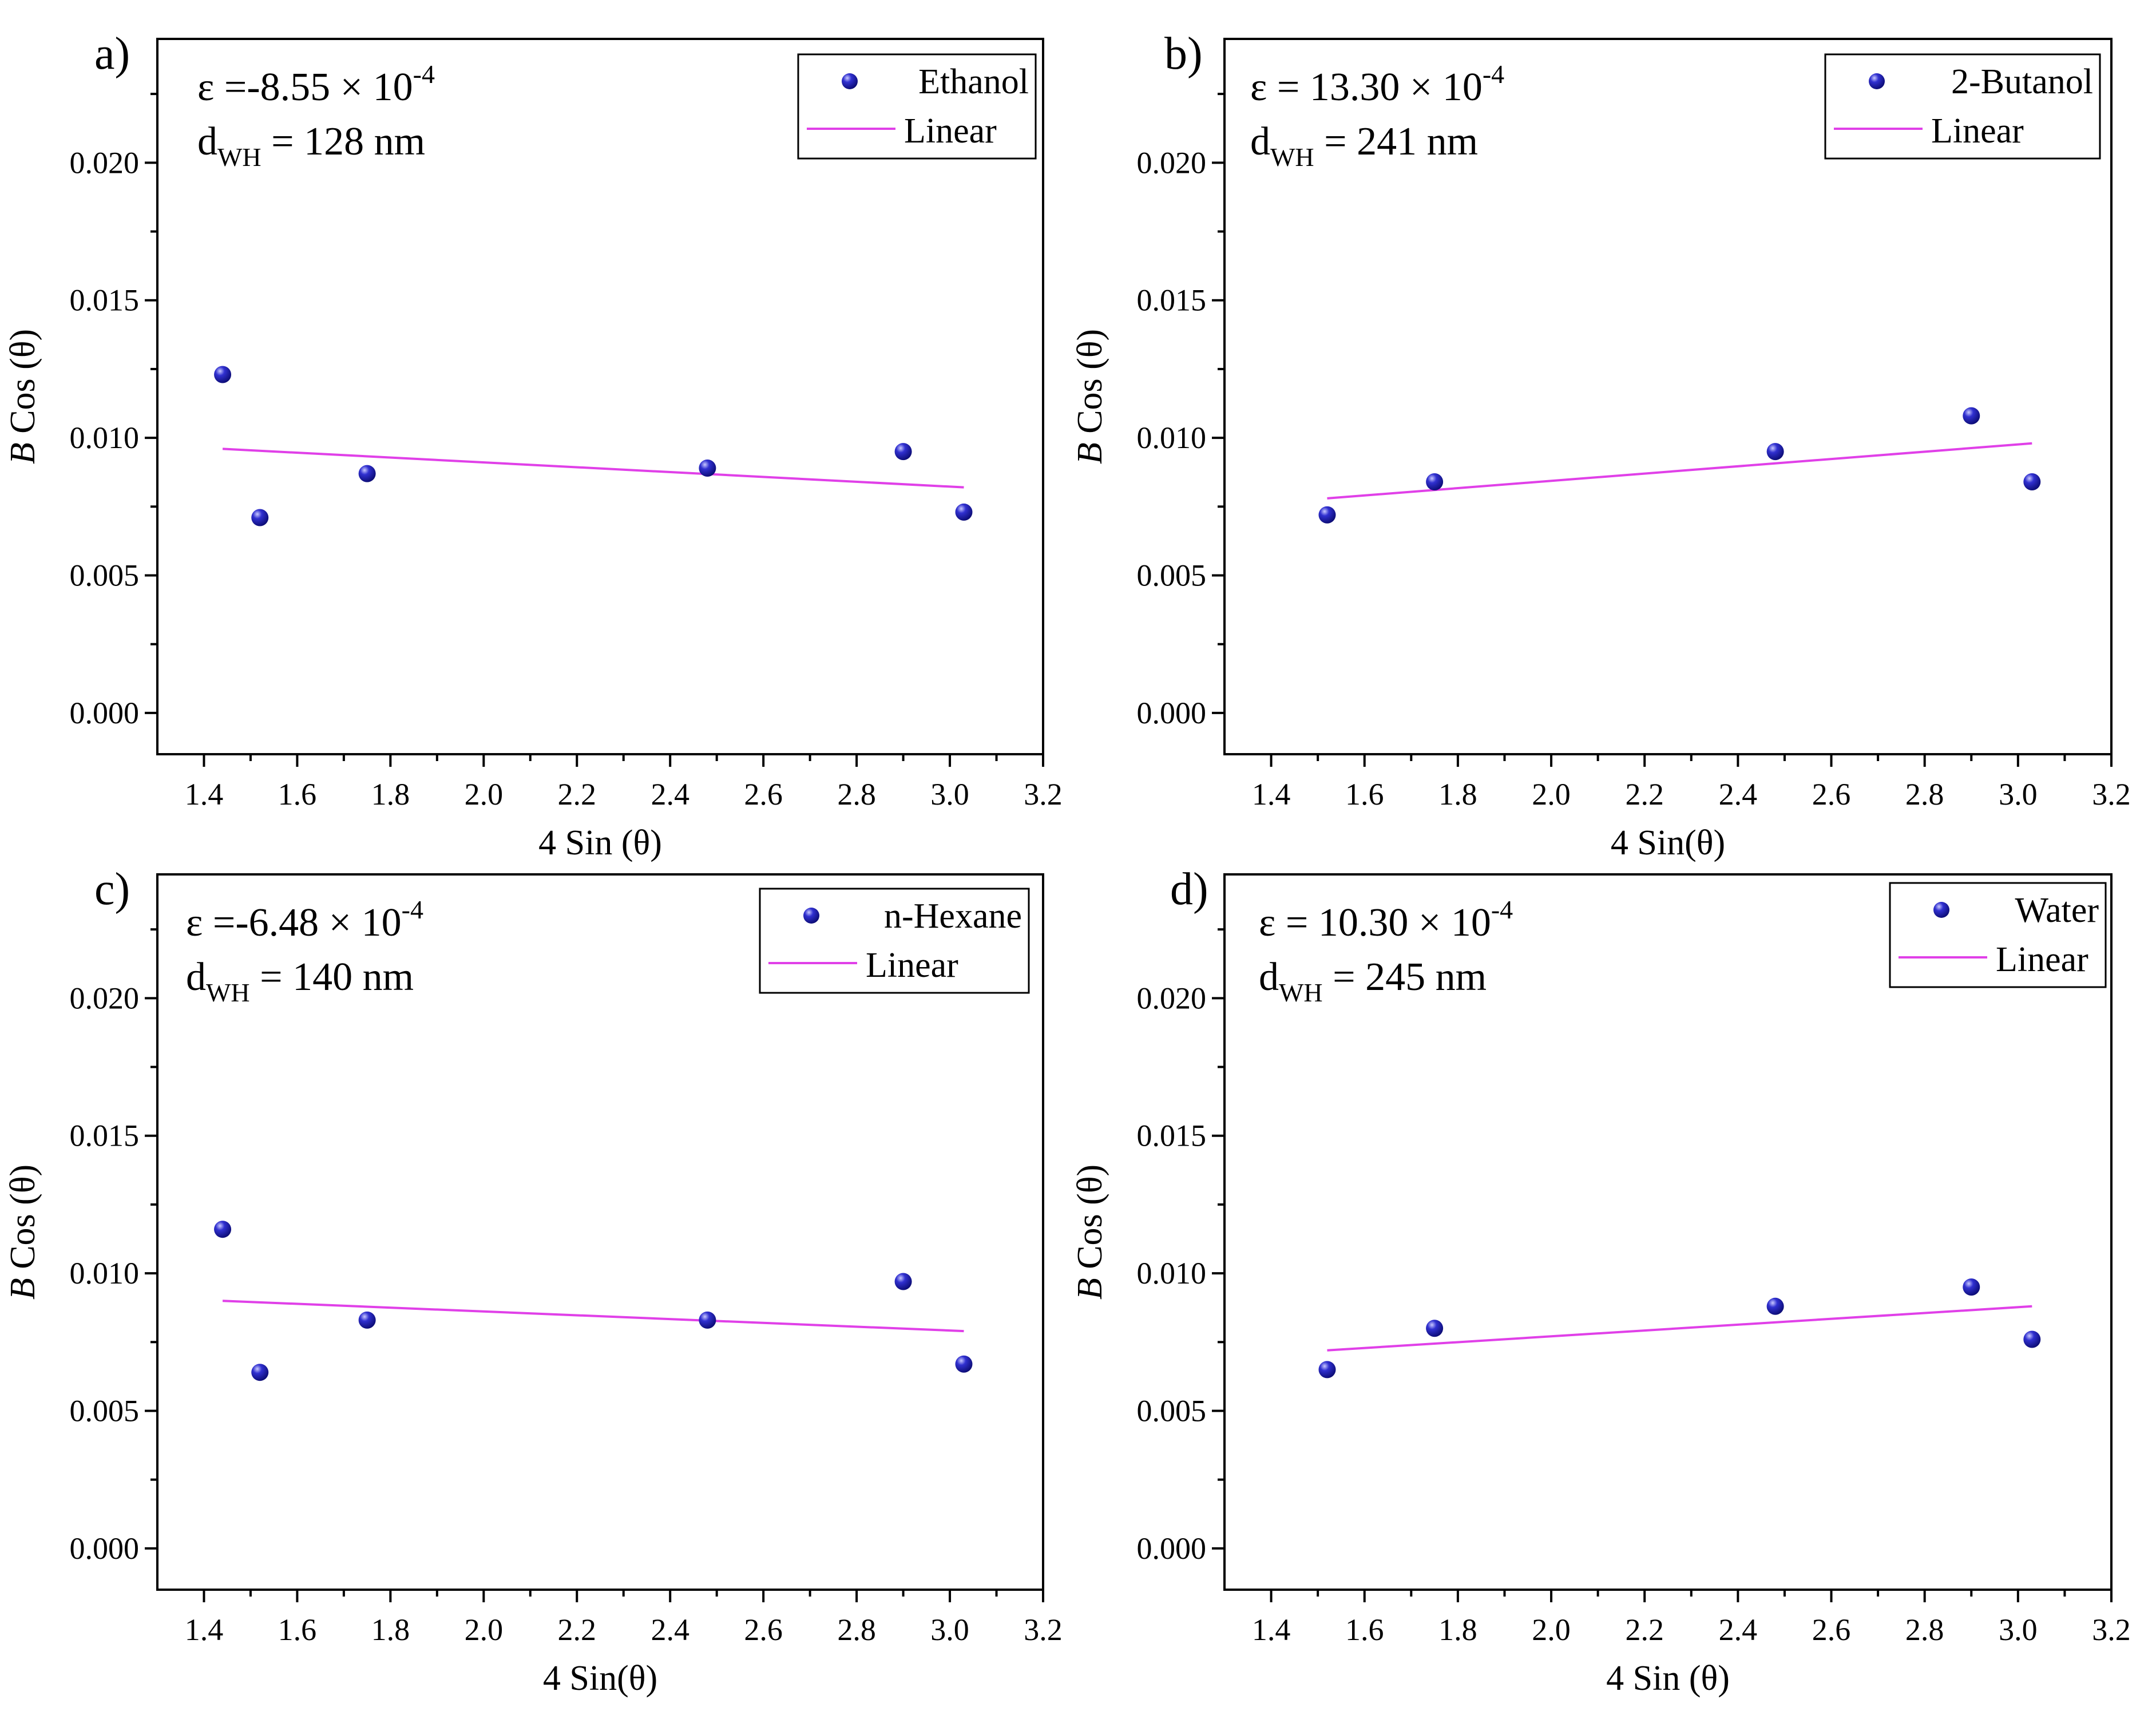  What do you see at coordinates (316, 84) in the screenshot?
I see `strain-annotation: ε =-8.55 × 10-4` at bounding box center [316, 84].